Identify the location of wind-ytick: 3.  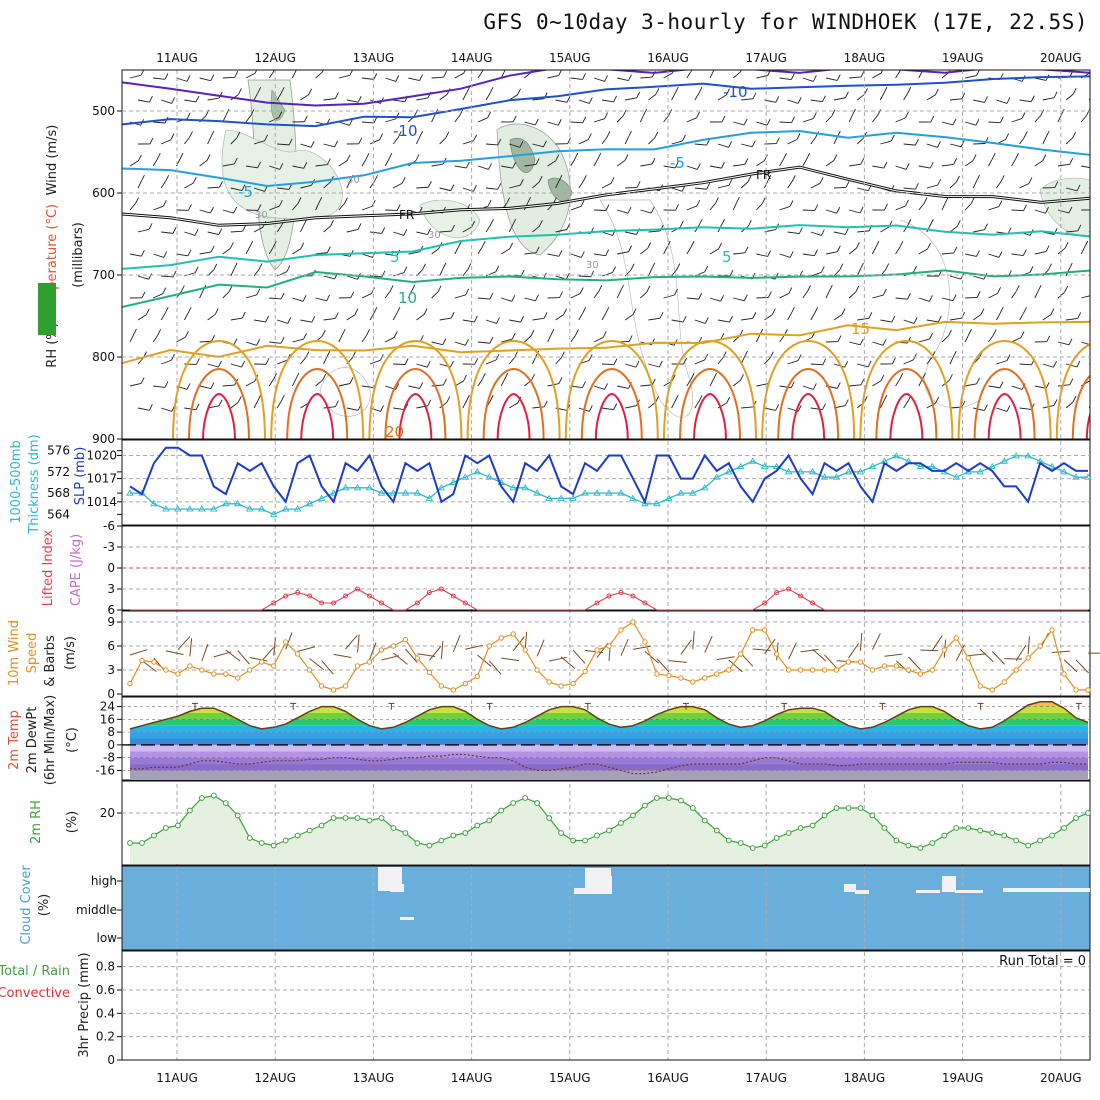
(111, 670).